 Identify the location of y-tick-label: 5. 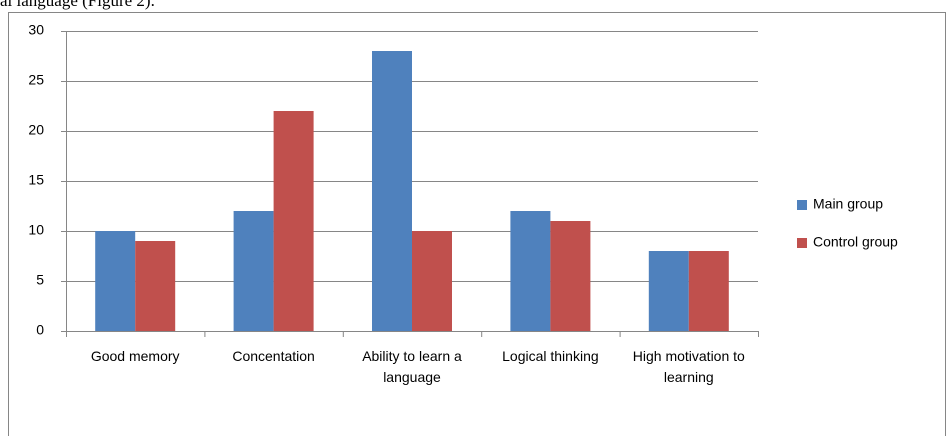
(40, 280).